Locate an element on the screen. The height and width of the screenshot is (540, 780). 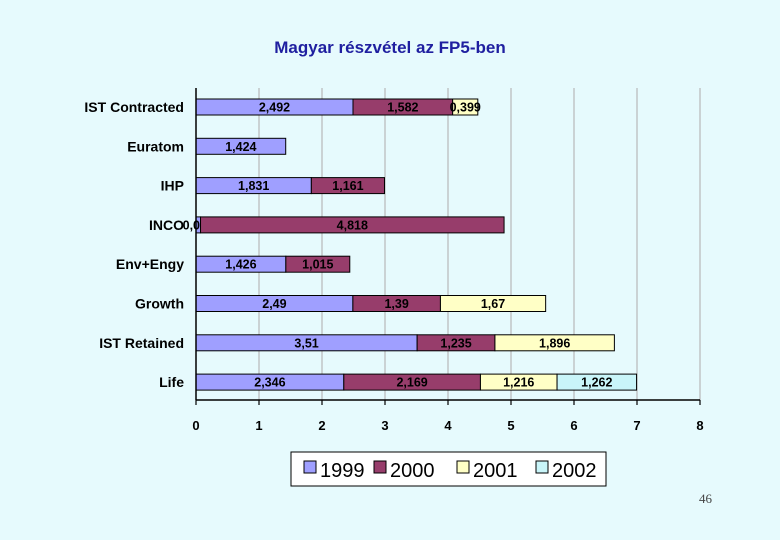
x-tick-label: 8 is located at coordinates (699, 425).